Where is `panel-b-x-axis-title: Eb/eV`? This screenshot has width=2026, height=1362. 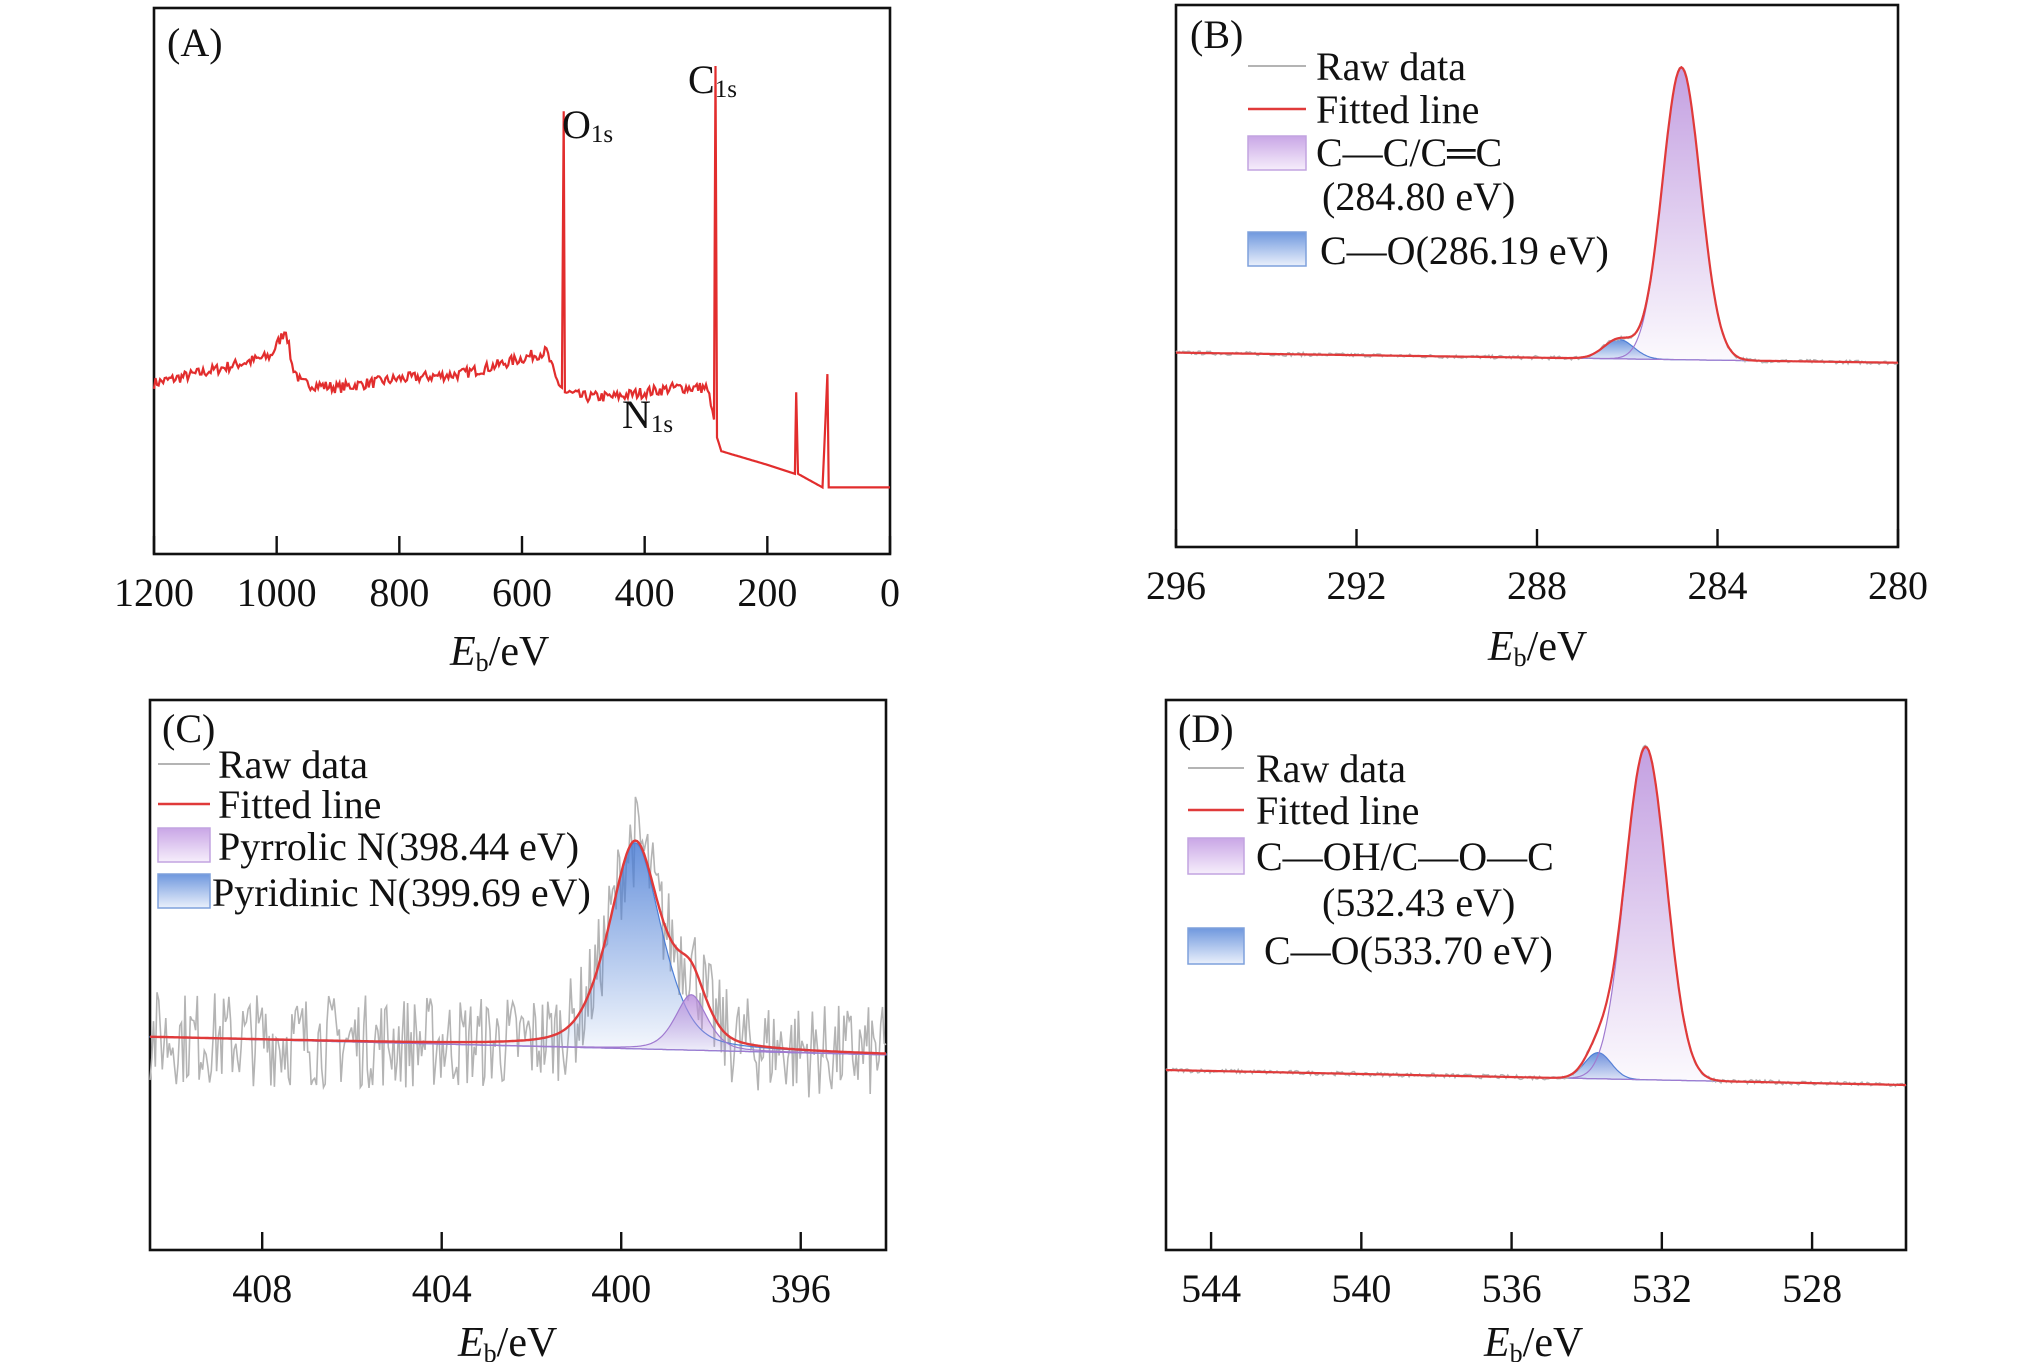 panel-b-x-axis-title: Eb/eV is located at coordinates (1537, 648).